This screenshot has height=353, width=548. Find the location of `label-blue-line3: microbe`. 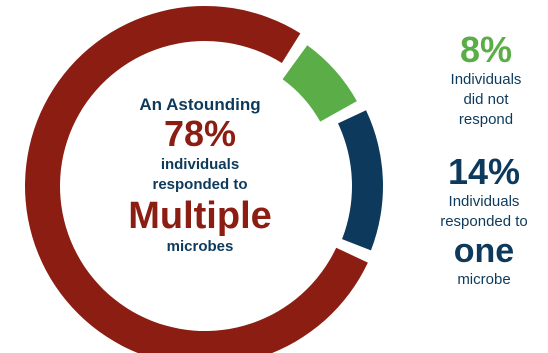

label-blue-line3: microbe is located at coordinates (484, 279).